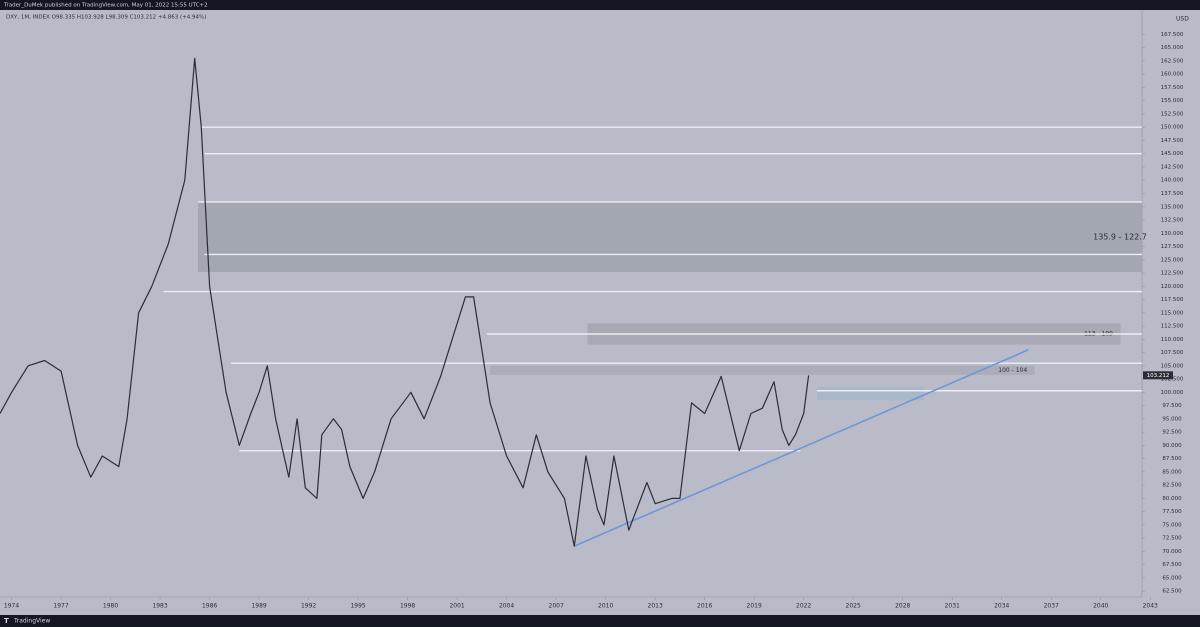 The height and width of the screenshot is (627, 1200). What do you see at coordinates (803, 606) in the screenshot?
I see `x-tick-label: 2022` at bounding box center [803, 606].